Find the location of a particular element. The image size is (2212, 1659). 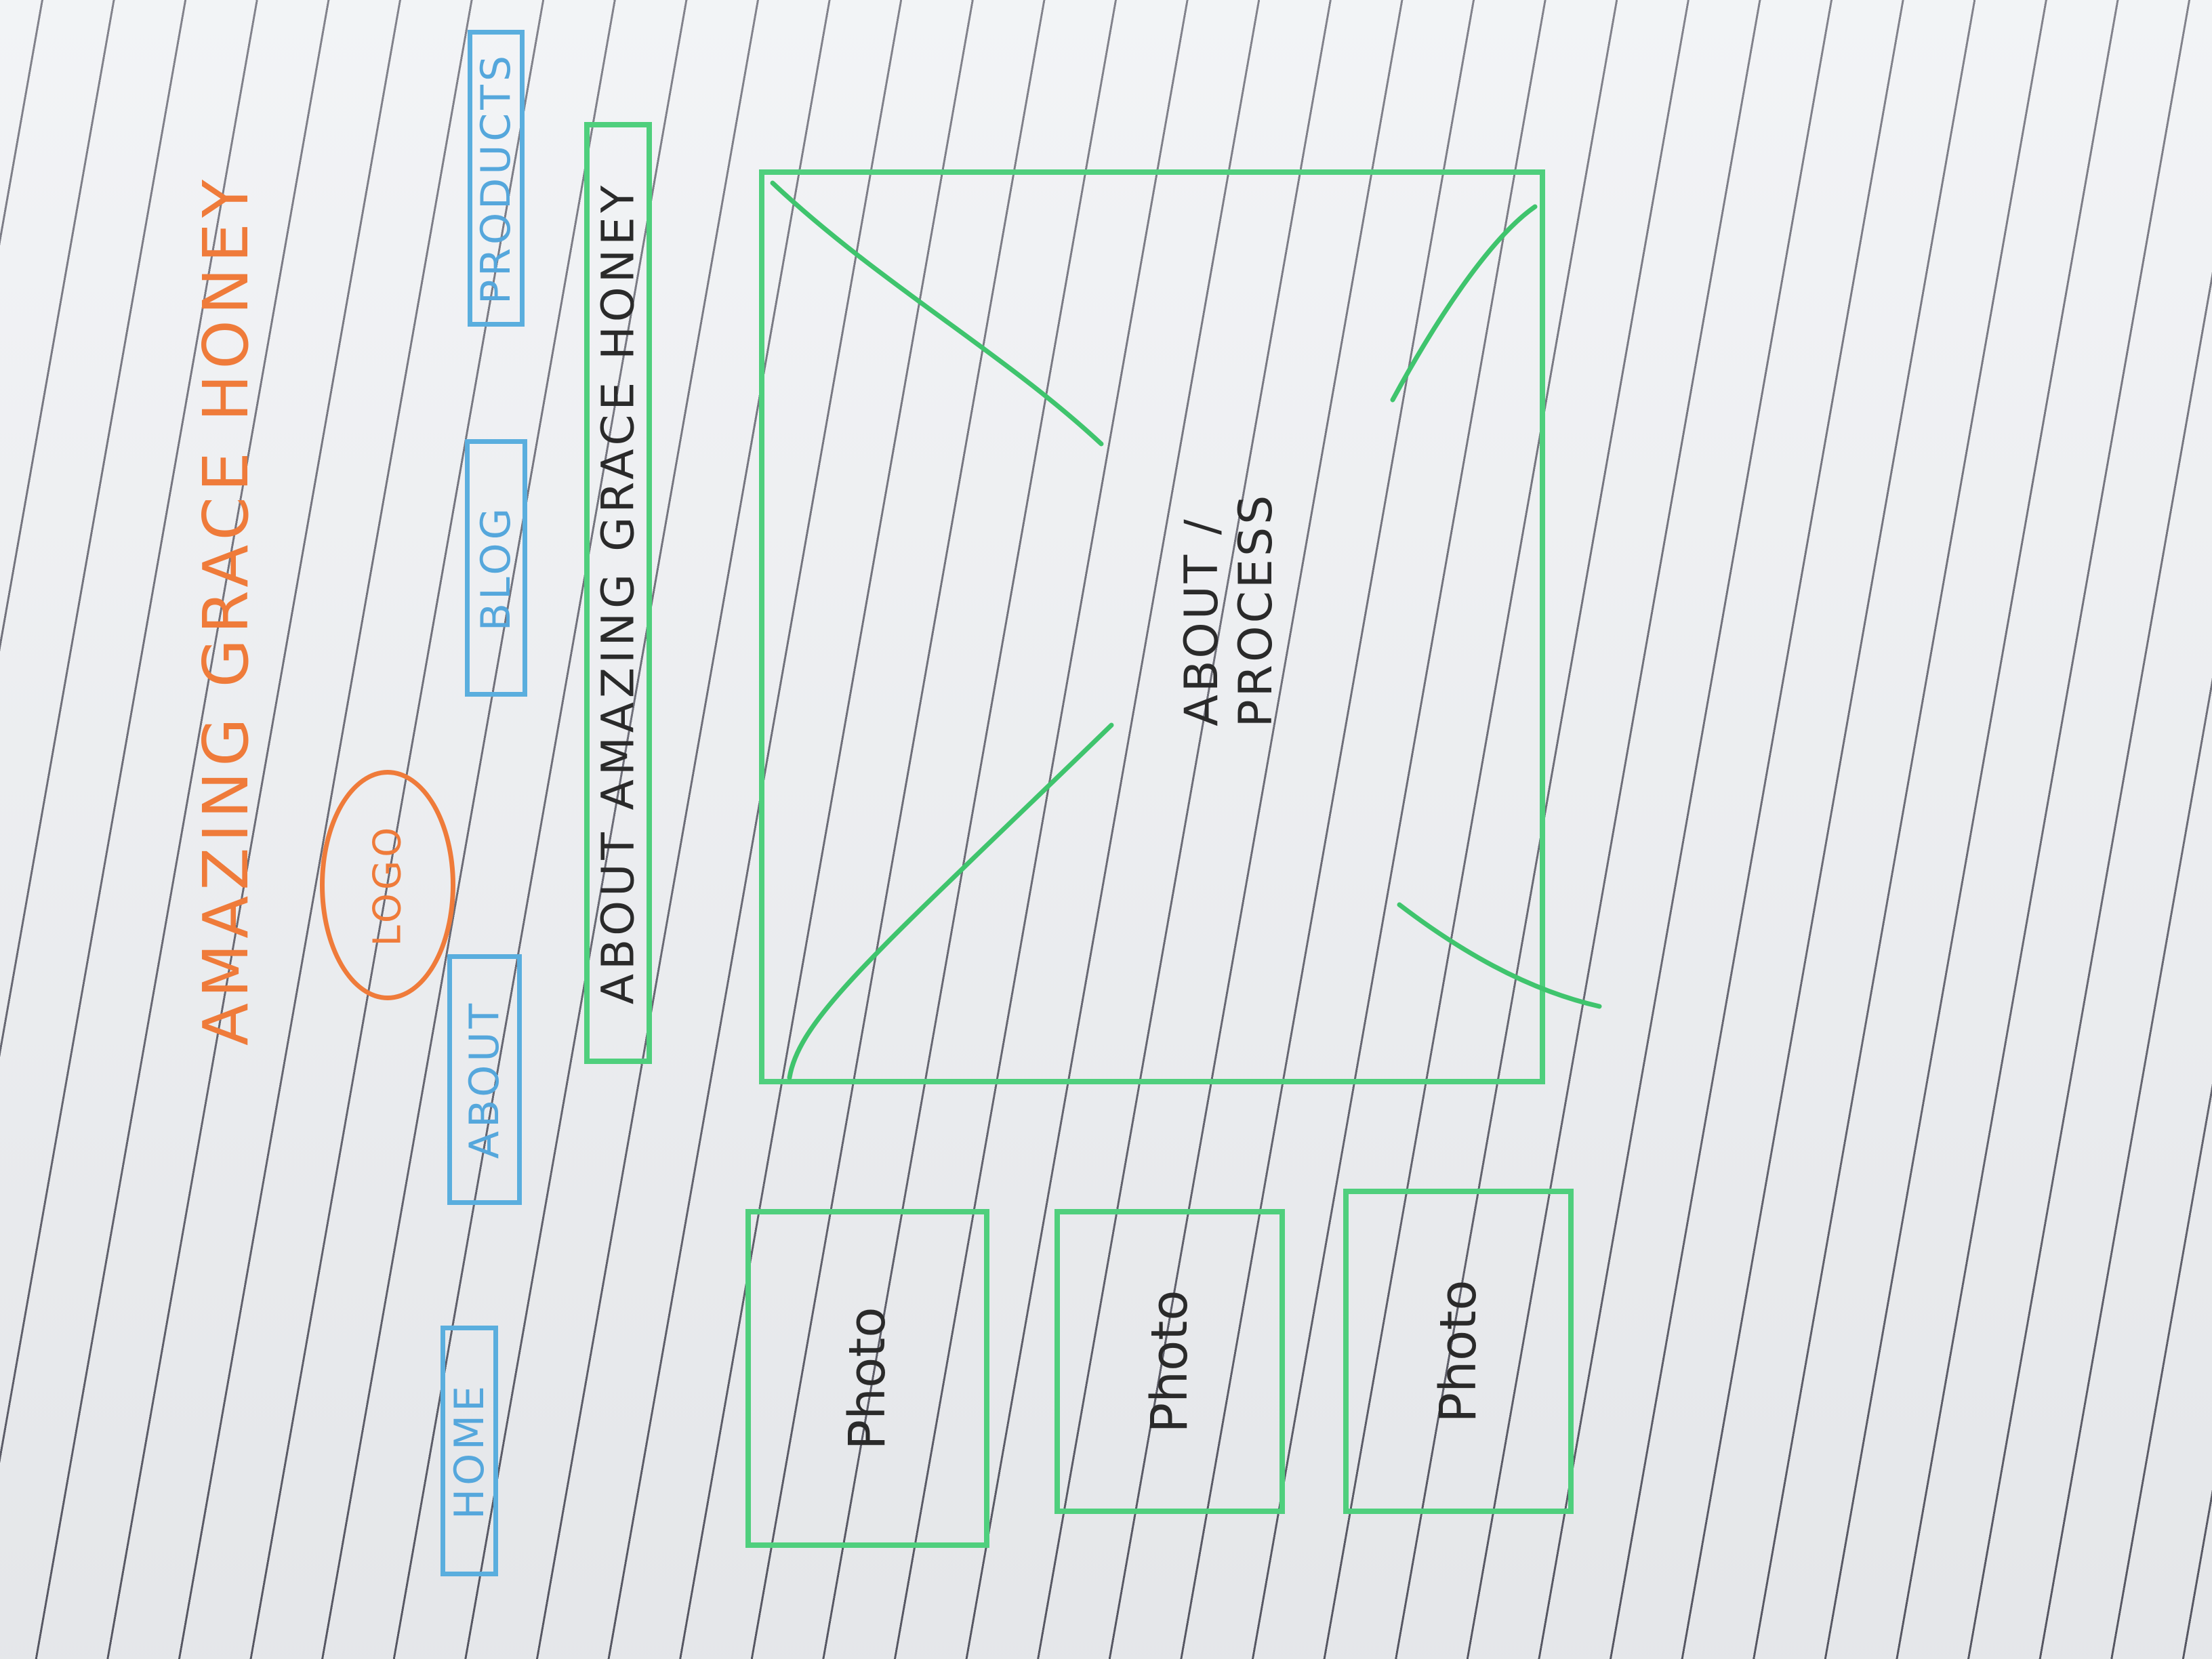

photo-label-3: Photo is located at coordinates (1459, 1351).